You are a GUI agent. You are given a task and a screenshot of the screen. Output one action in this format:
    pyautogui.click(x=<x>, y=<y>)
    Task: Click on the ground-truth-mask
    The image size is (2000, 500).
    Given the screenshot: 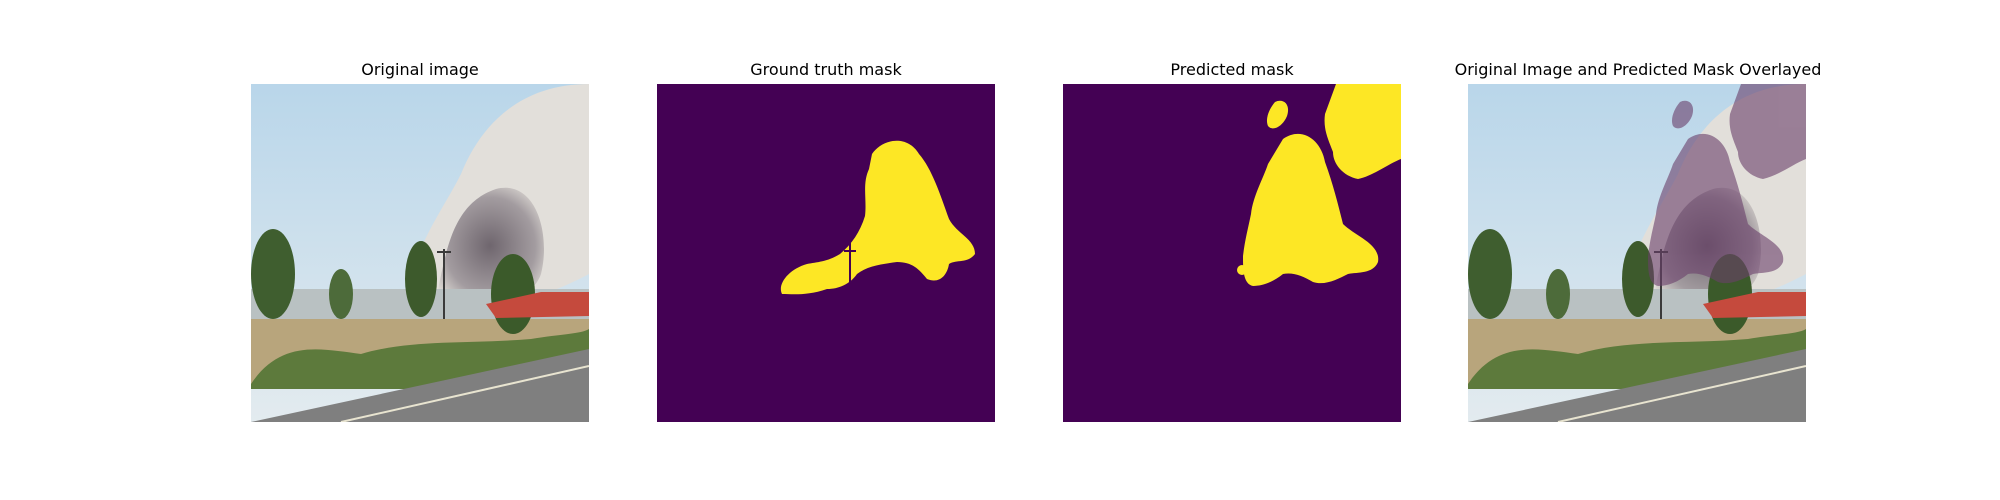 What is the action you would take?
    pyautogui.click(x=826, y=253)
    